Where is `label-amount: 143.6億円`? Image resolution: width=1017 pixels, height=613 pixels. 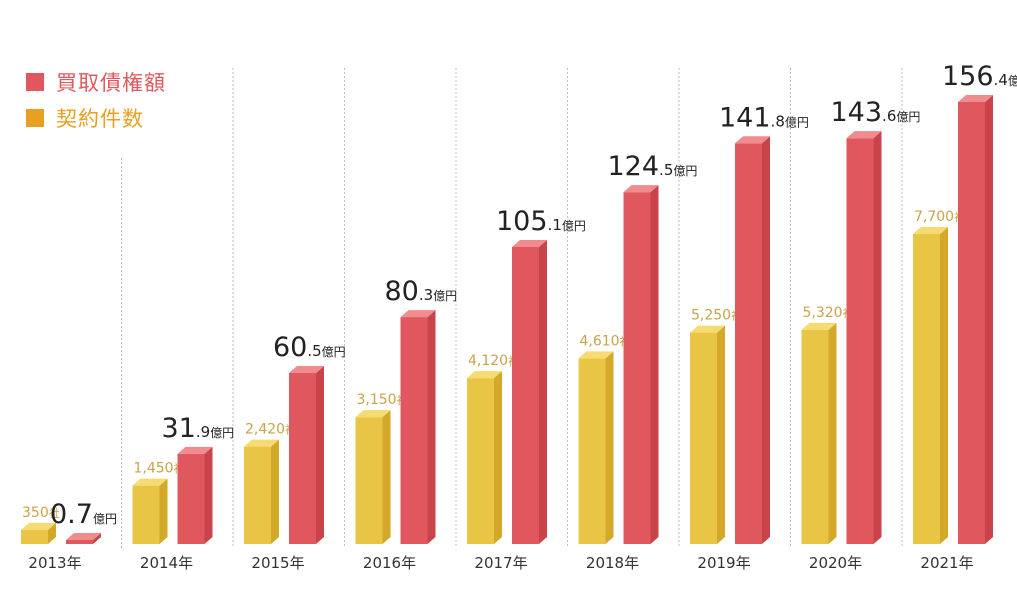
label-amount: 143.6億円 is located at coordinates (876, 112).